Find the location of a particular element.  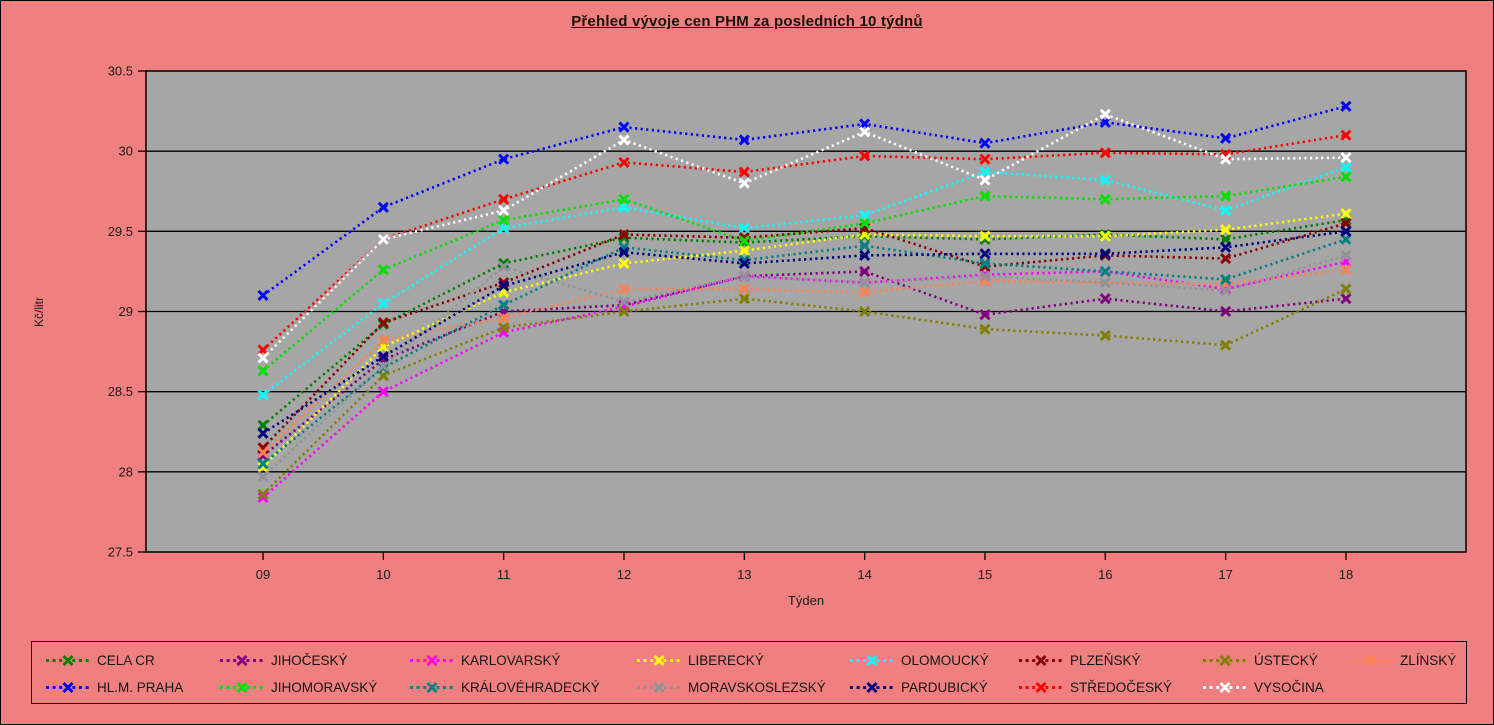

legend-item-label: STŘEDOČESKÝ is located at coordinates (1121, 687).